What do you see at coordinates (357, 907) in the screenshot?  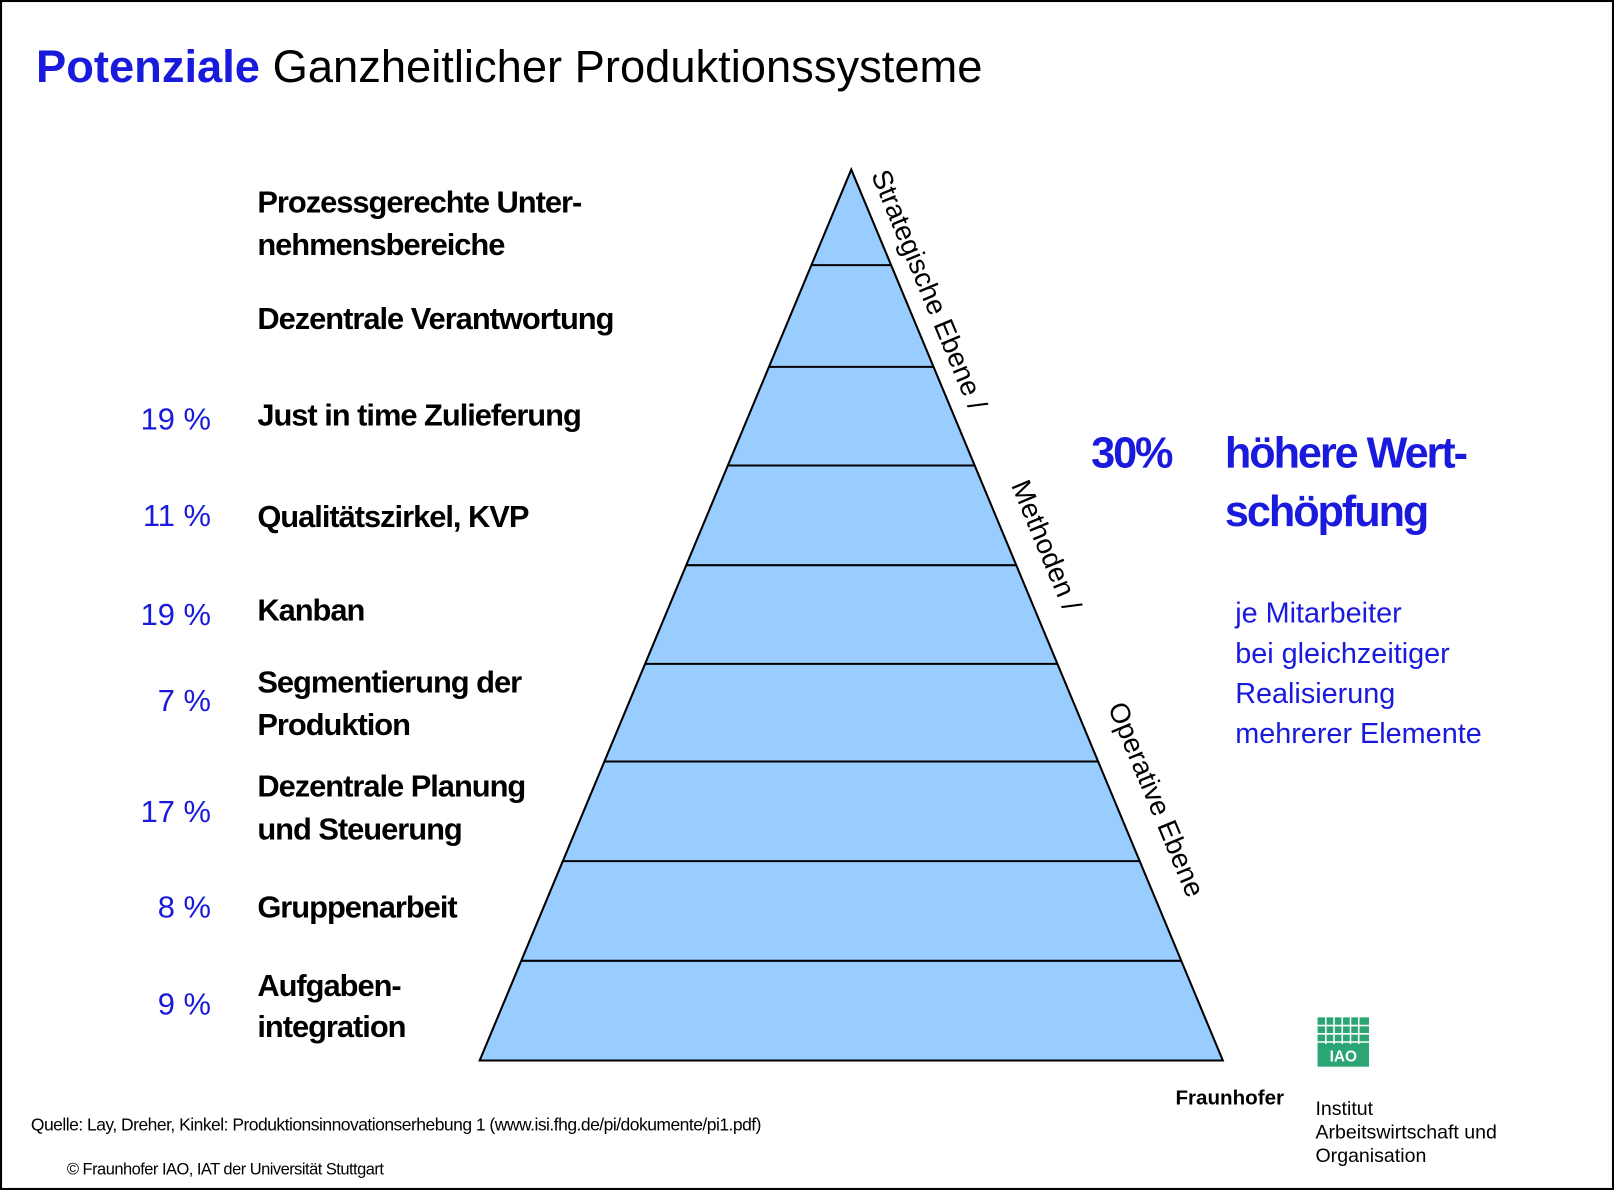 I see `level-label: Gruppenarbeit` at bounding box center [357, 907].